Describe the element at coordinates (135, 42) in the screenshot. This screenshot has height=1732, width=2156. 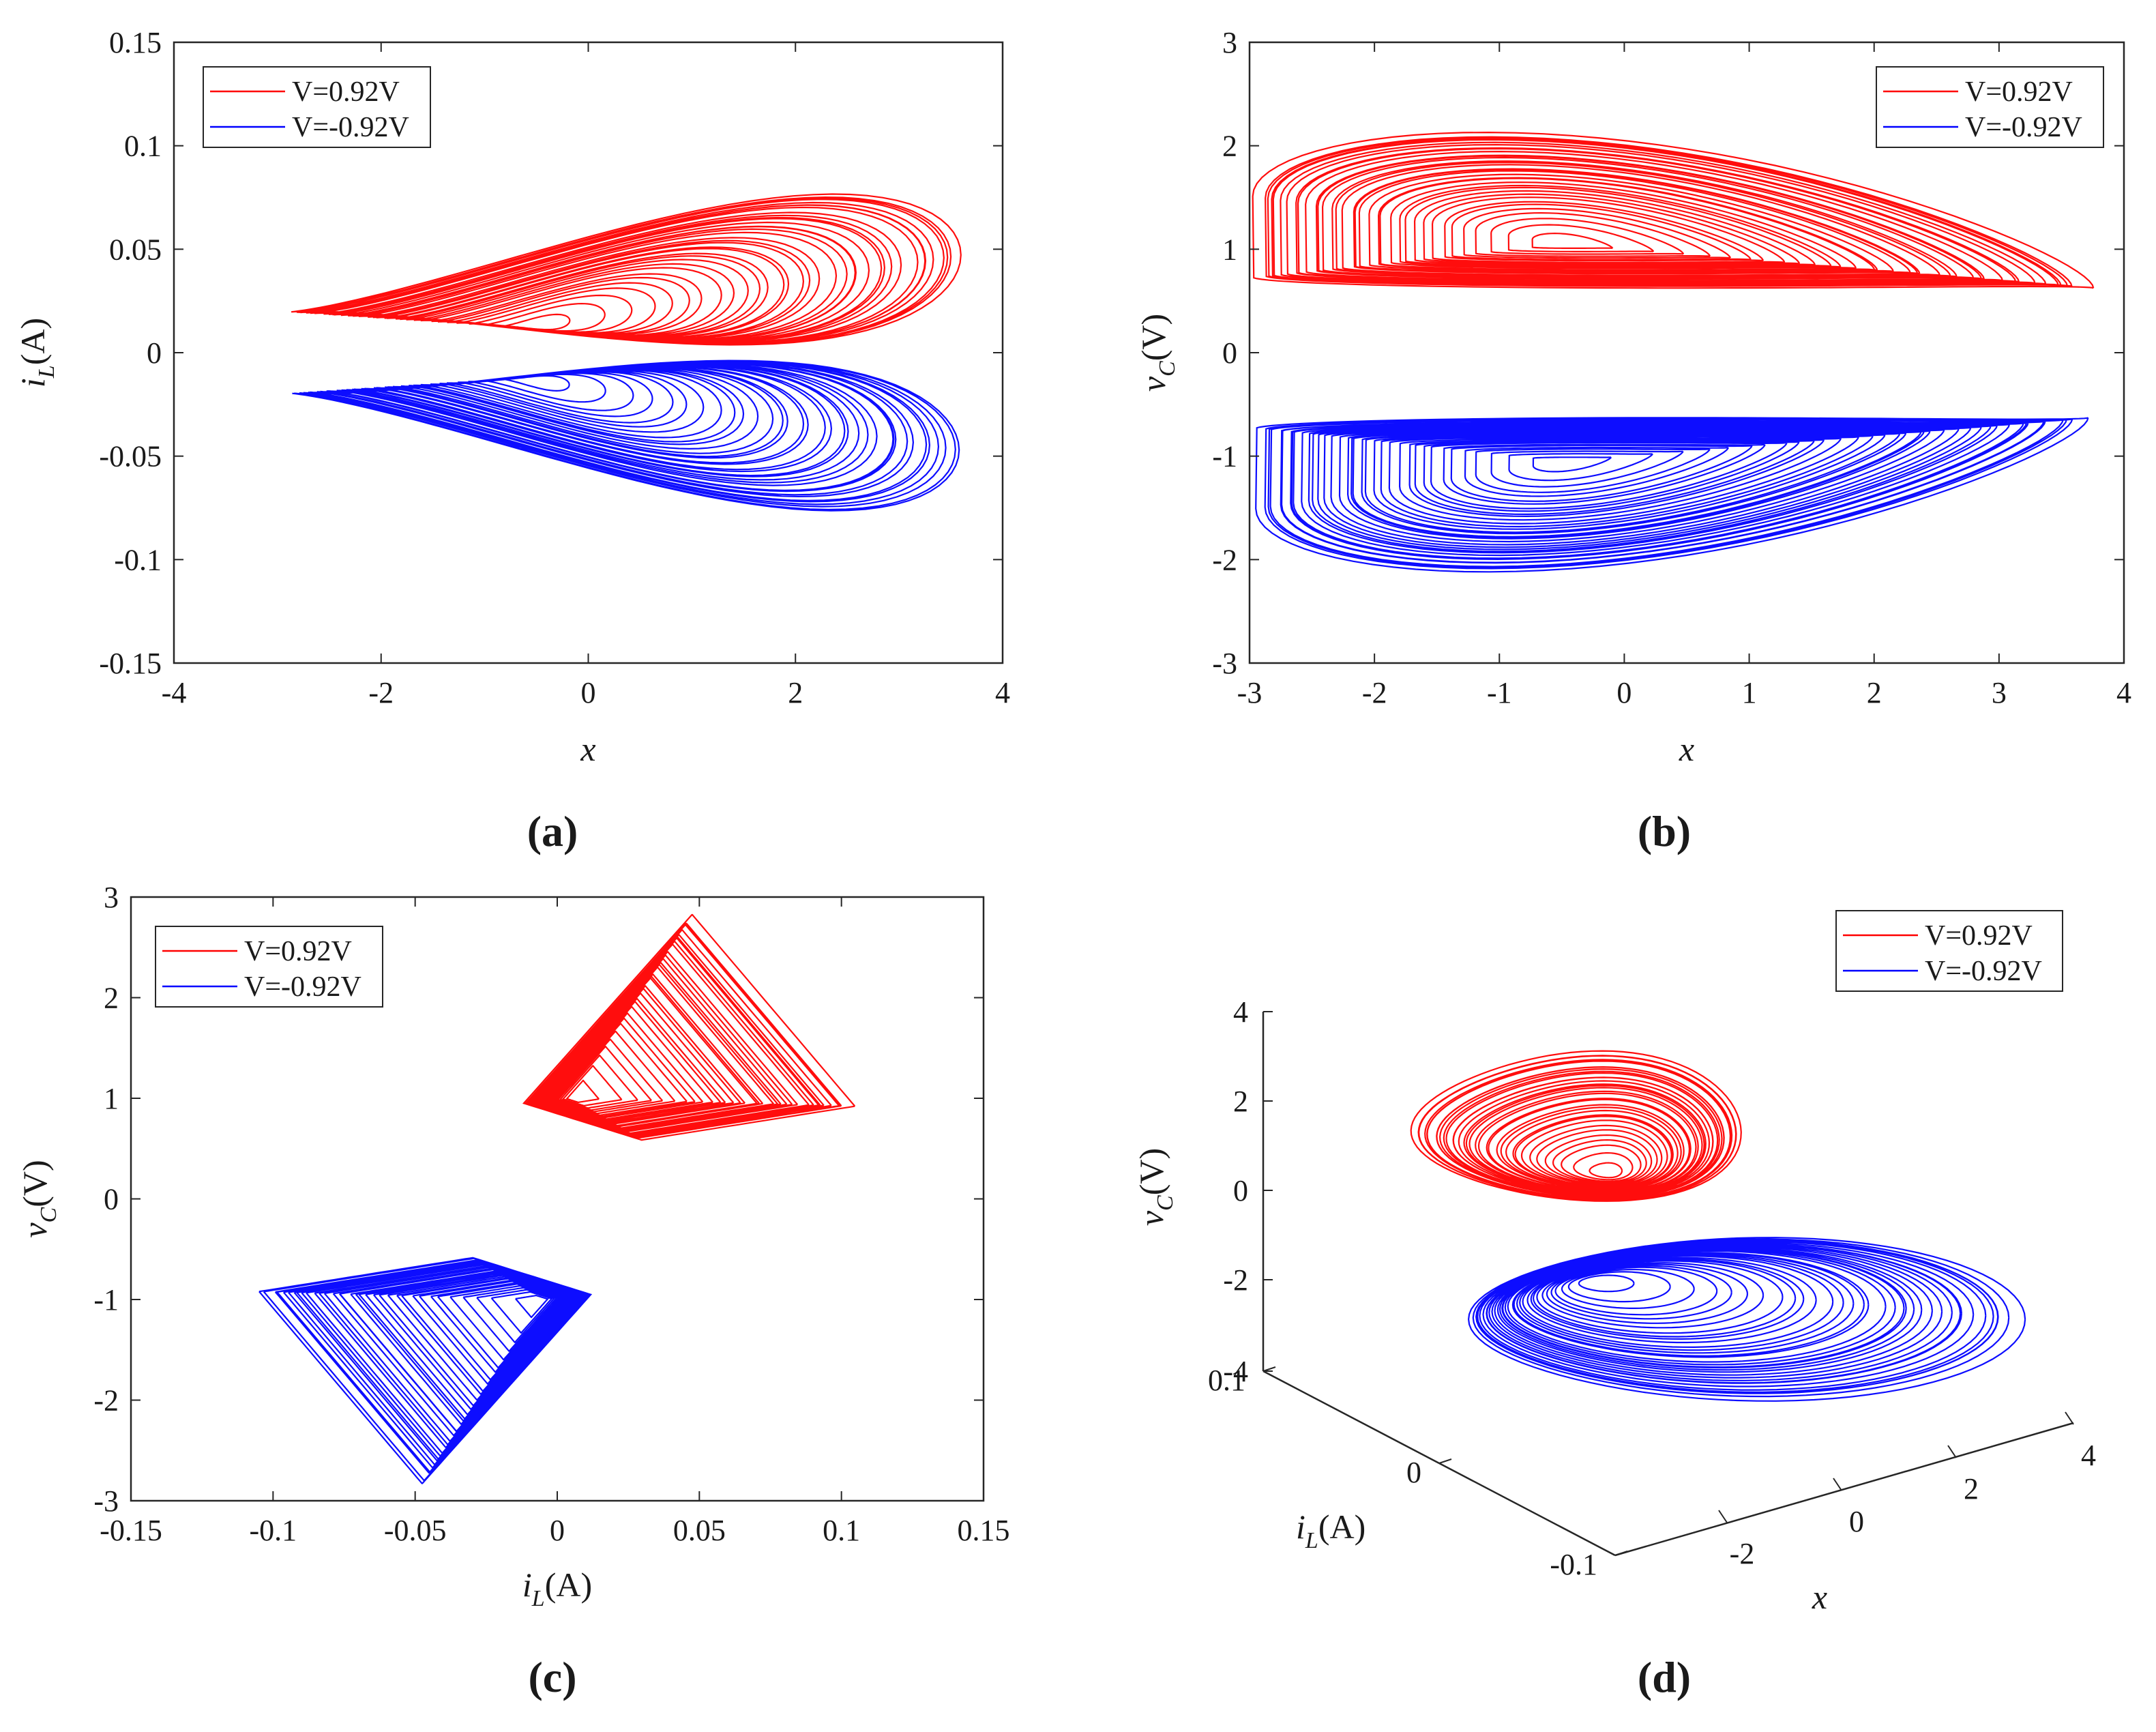
I see `y-tick-label: 0.15` at that location.